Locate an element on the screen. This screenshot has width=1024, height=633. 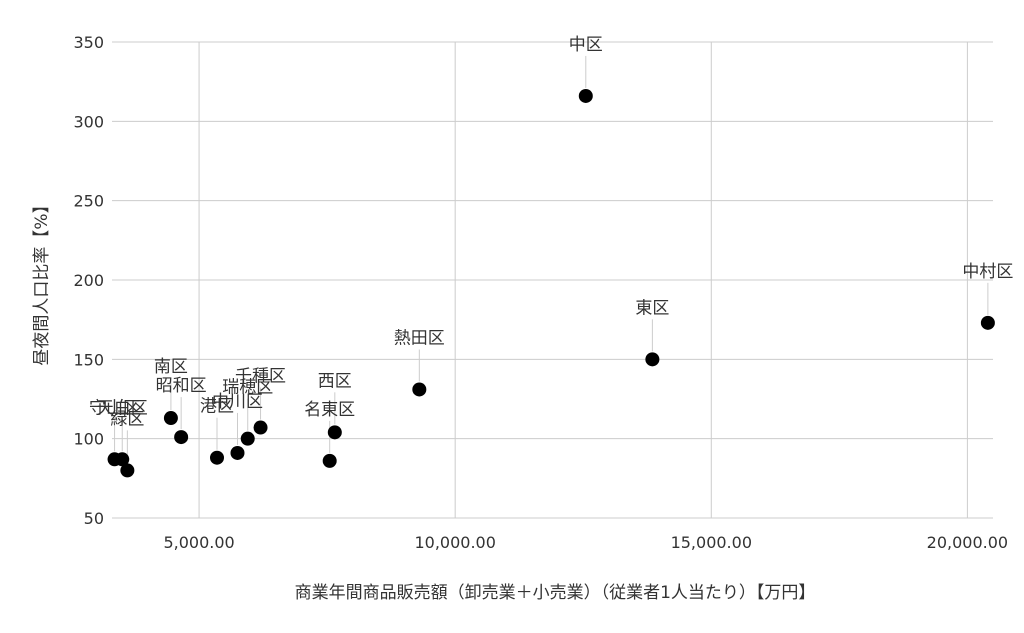
point-label: 南区 is located at coordinates (171, 367).